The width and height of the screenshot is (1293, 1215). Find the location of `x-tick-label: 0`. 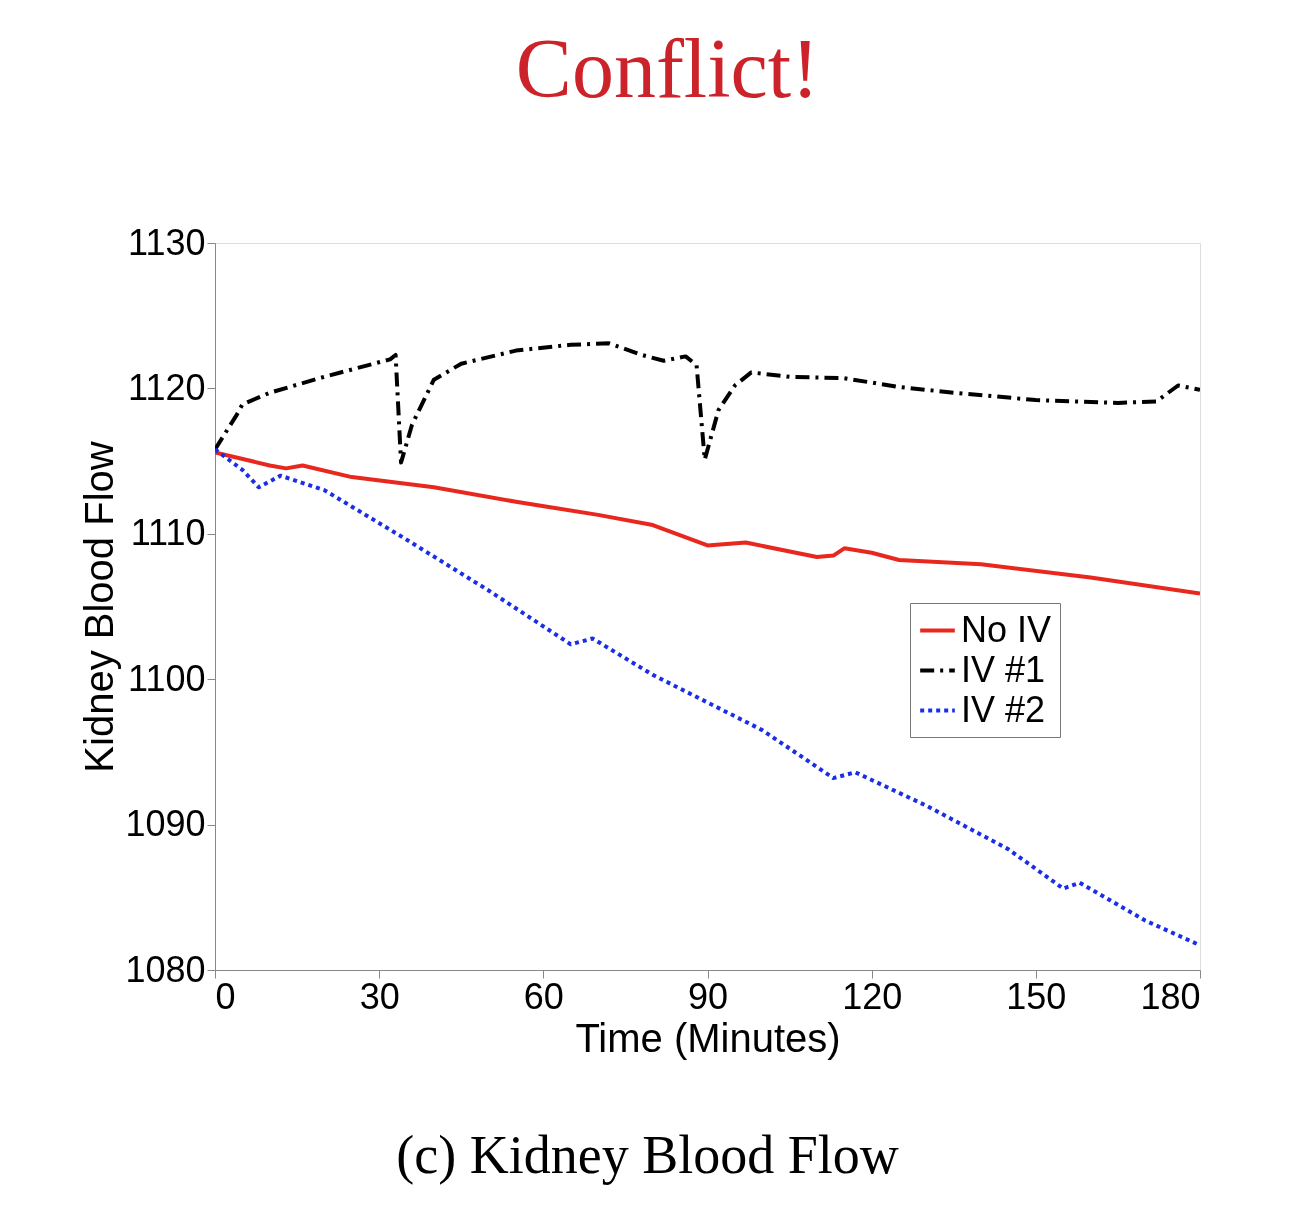

x-tick-label: 0 is located at coordinates (225, 996).